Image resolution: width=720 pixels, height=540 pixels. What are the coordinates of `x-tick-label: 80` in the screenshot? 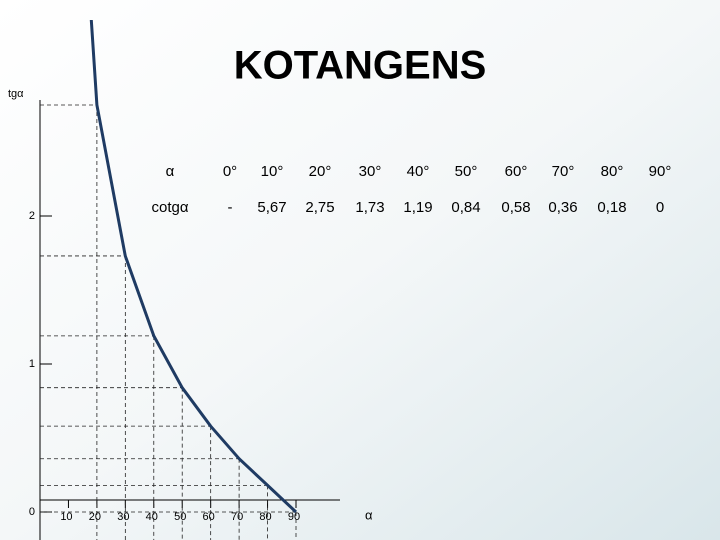 It's located at (265, 517).